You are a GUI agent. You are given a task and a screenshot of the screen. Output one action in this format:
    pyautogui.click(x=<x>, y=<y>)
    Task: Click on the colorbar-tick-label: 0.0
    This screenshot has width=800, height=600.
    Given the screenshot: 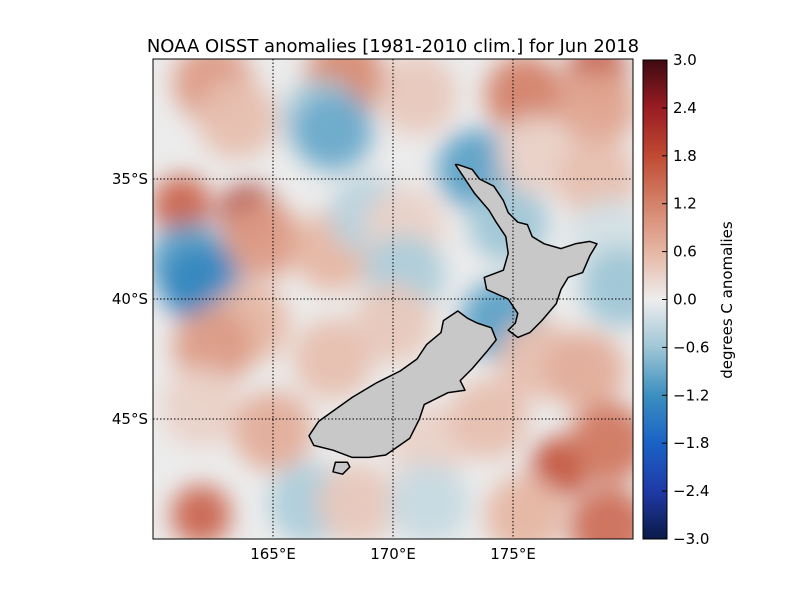 What is the action you would take?
    pyautogui.click(x=685, y=300)
    